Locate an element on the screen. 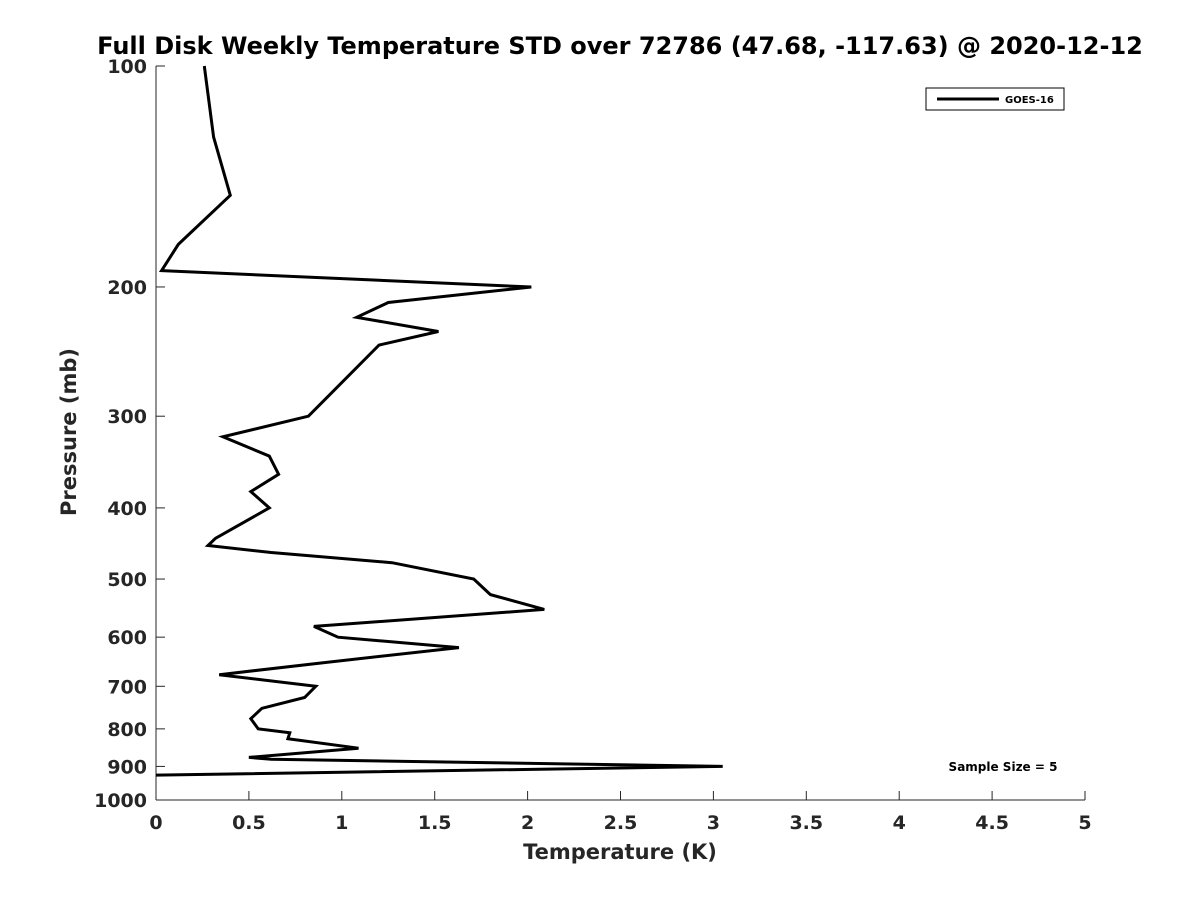 Image resolution: width=1200 pixels, height=900 pixels. y-ticks: 100 200 300 400 500 600 700 800 900 1000 is located at coordinates (129, 434).